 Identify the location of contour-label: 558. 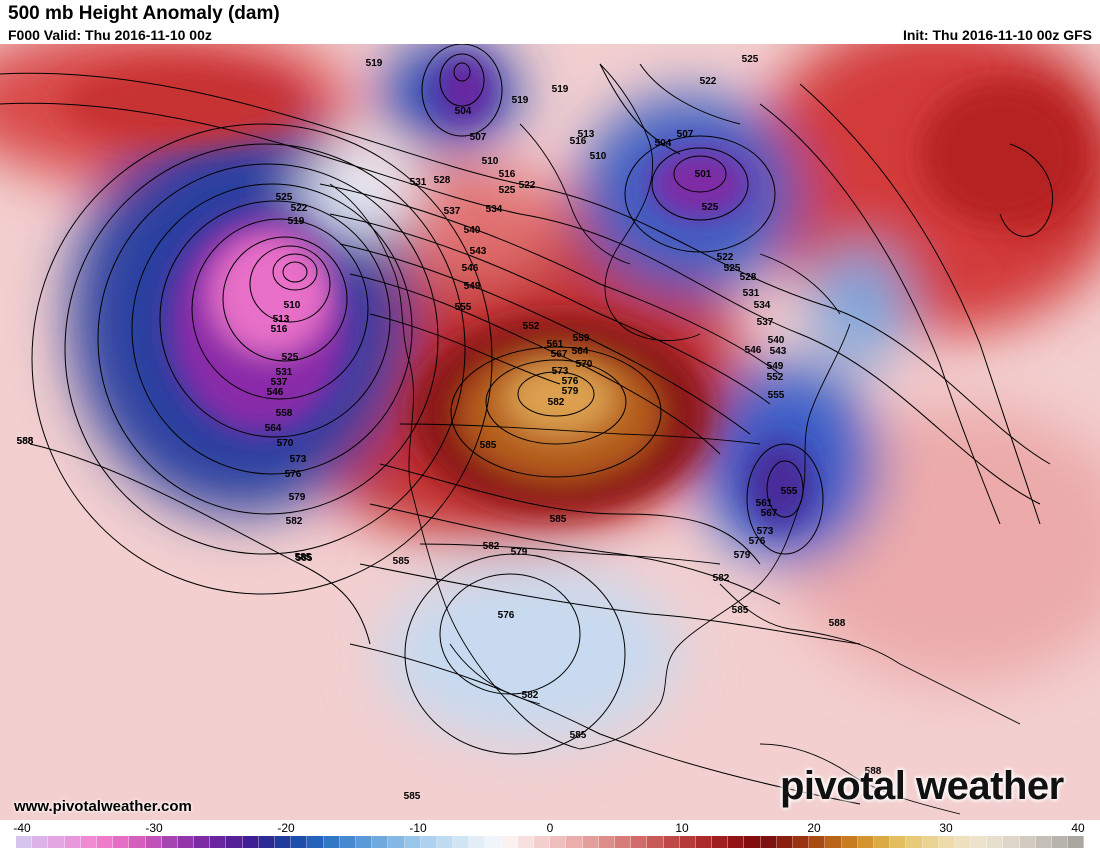
(284, 413).